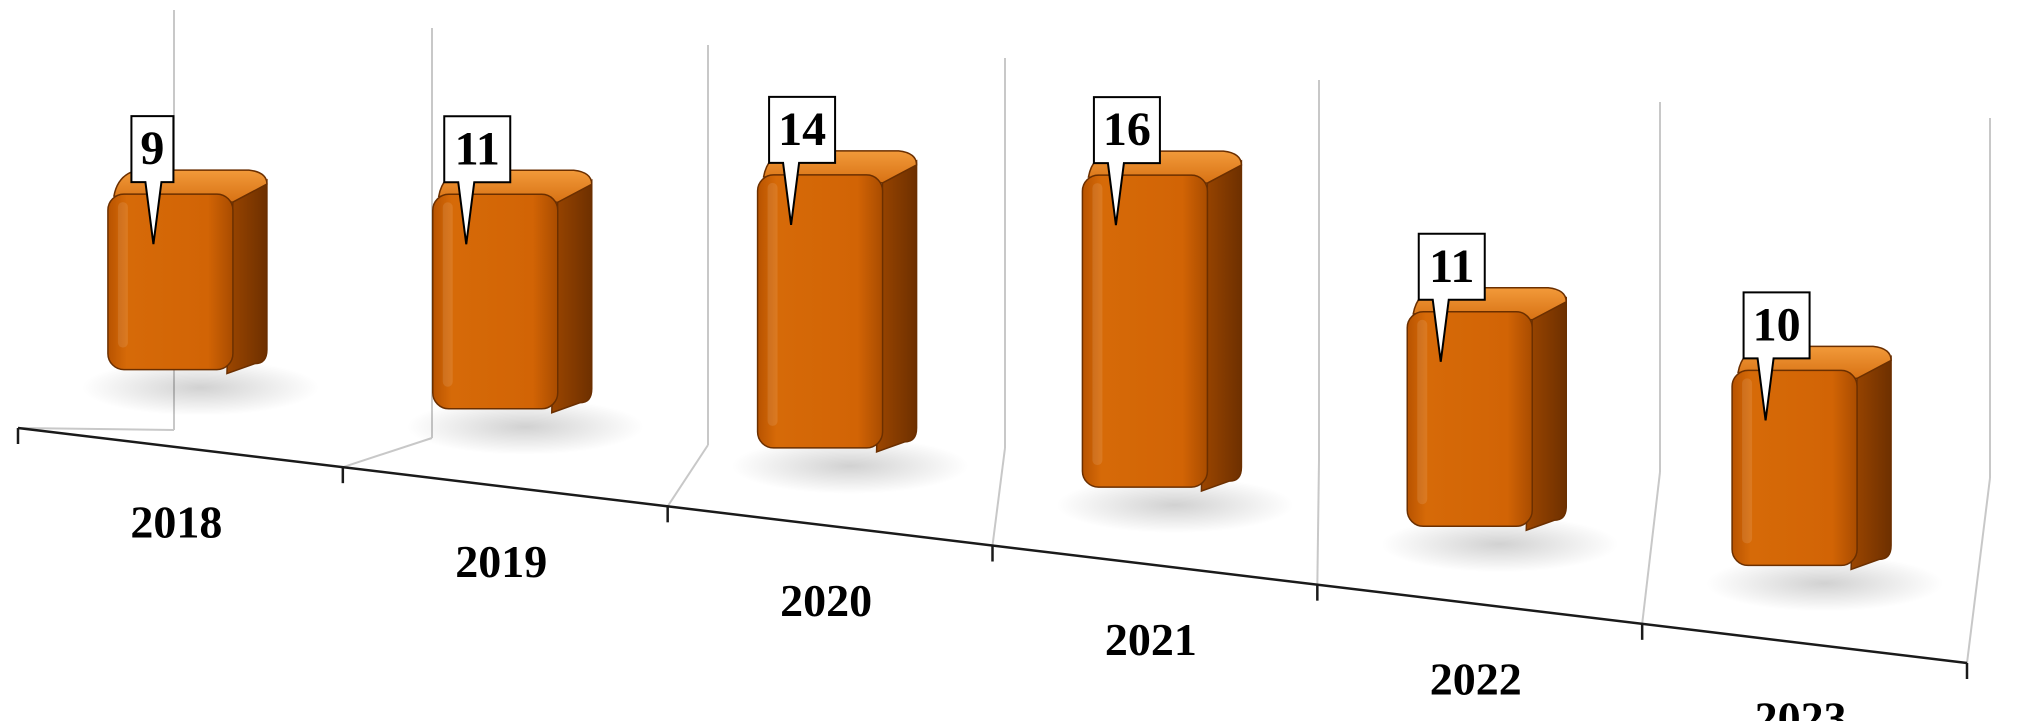  I want to click on bar-2021, so click(1175, 342).